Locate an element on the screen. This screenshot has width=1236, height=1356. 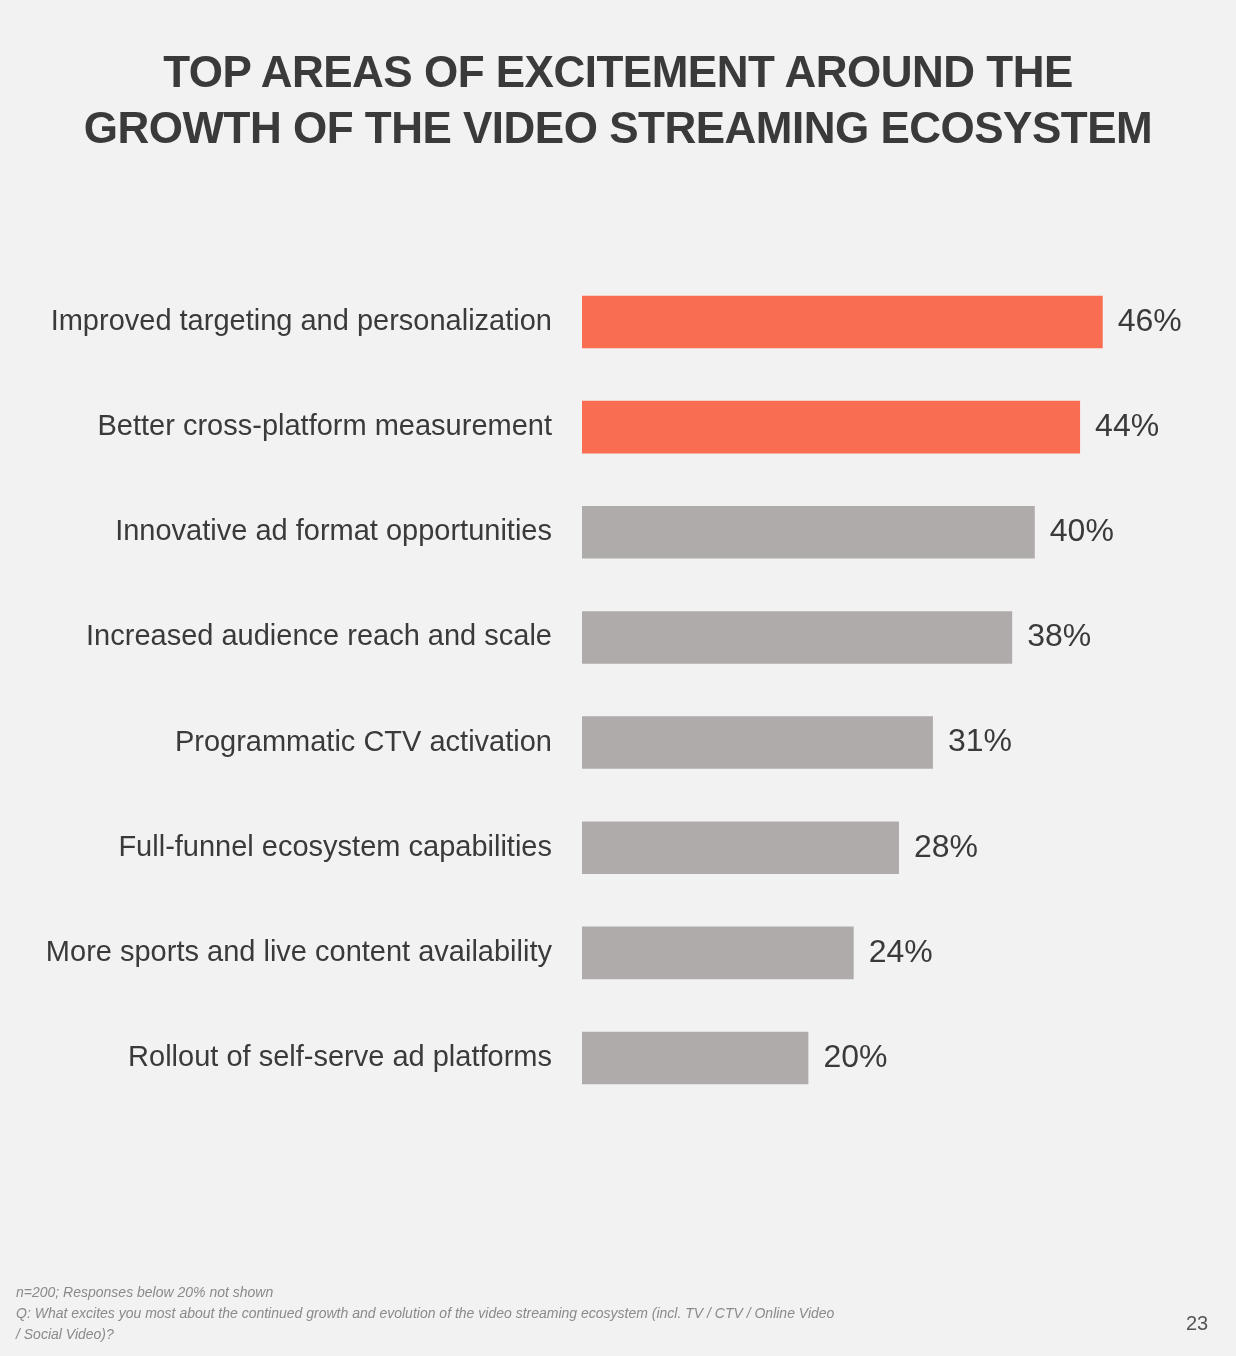
data-label: 20% is located at coordinates (855, 1055).